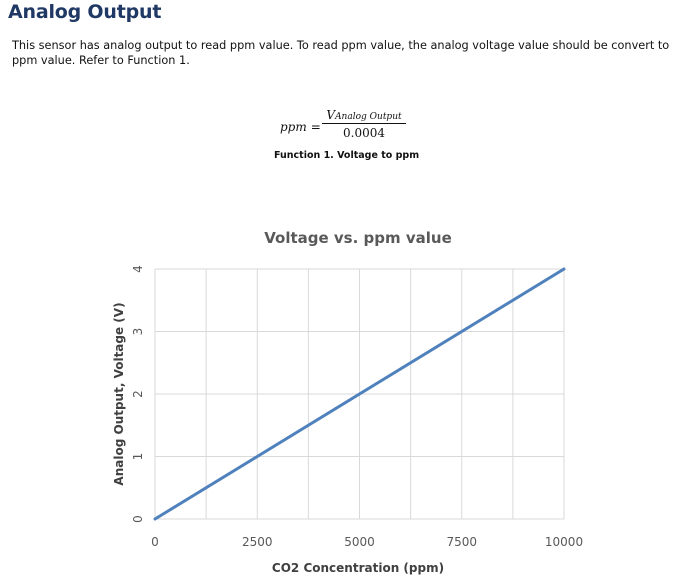  What do you see at coordinates (564, 542) in the screenshot?
I see `x-tick-label: 10000` at bounding box center [564, 542].